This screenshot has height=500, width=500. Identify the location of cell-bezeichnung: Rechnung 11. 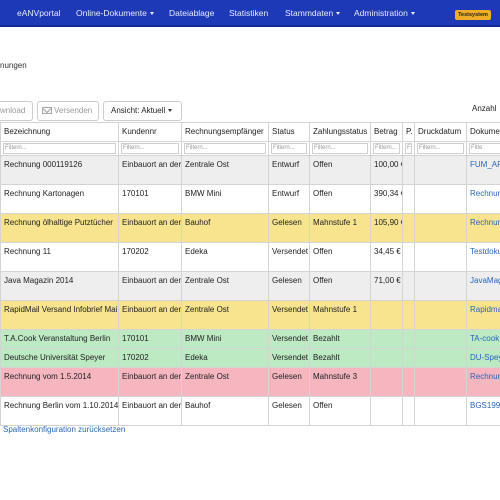
(59, 257).